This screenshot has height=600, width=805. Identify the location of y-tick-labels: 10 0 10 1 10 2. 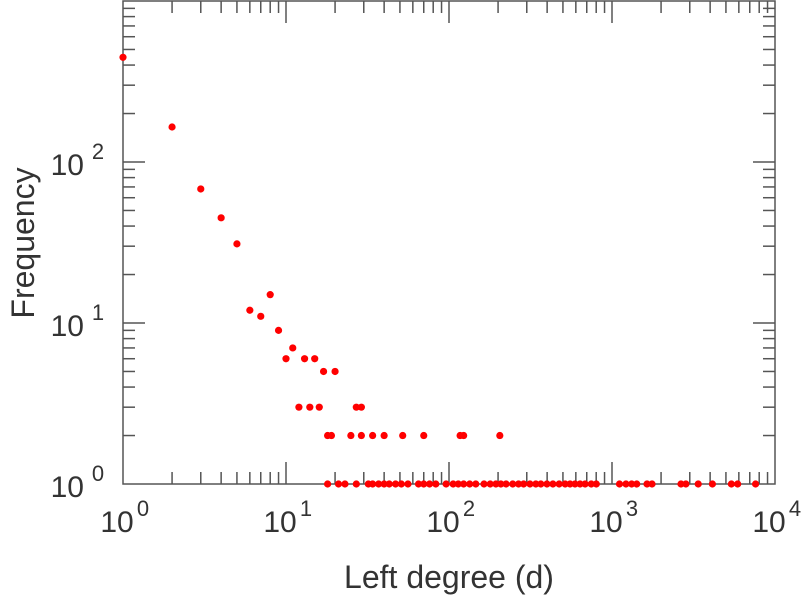
(78, 321).